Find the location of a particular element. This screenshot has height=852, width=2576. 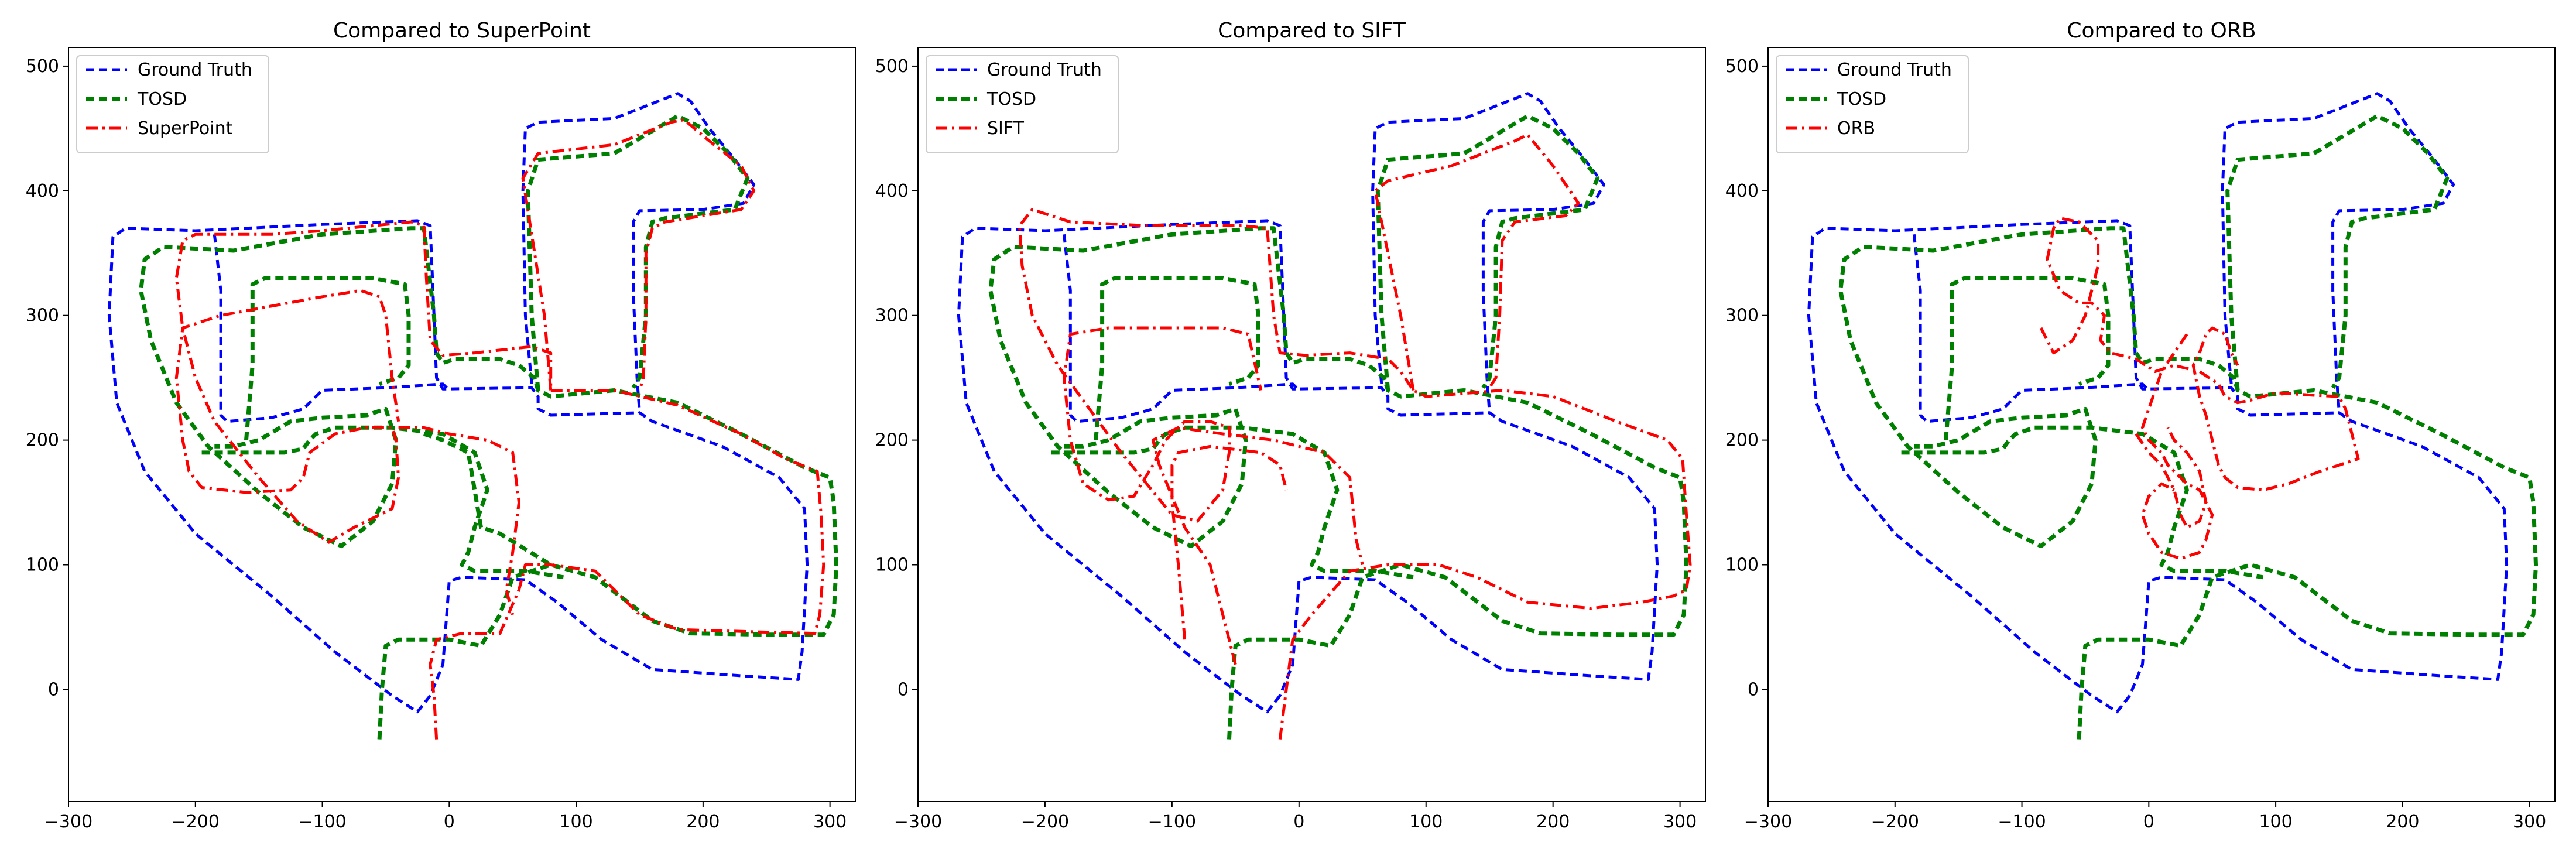

legend: Ground Truth TOSD ORB is located at coordinates (1872, 104).